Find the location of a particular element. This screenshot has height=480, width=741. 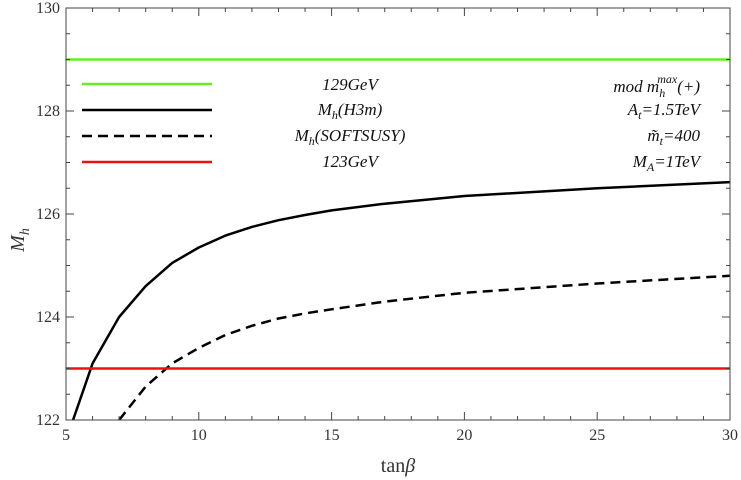

y-tick-label: 126 is located at coordinates (48, 214).